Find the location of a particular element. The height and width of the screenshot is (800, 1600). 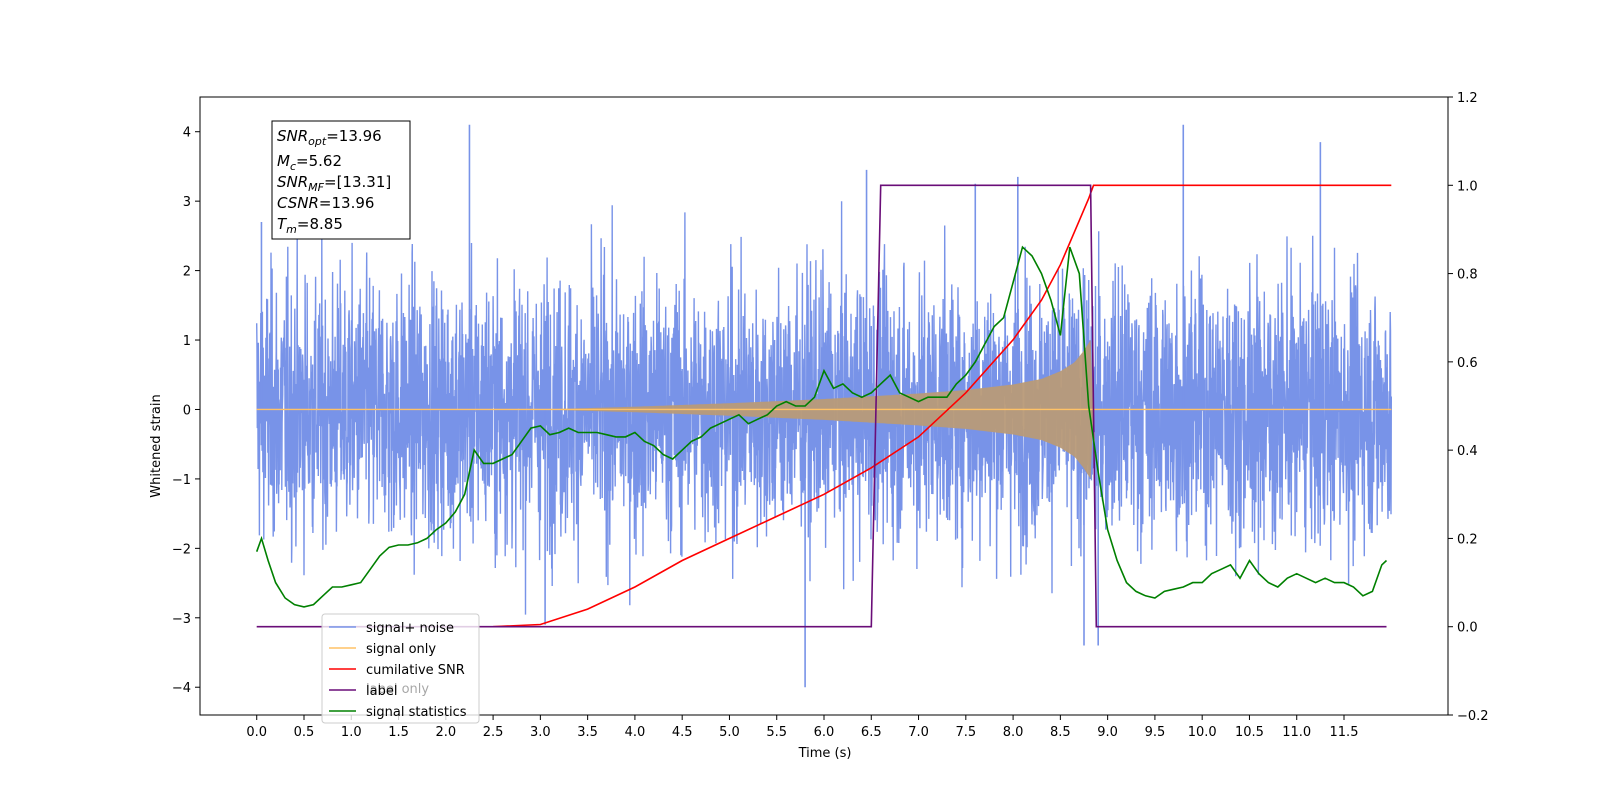

x-tick-label: 10.5 is located at coordinates (1249, 732).